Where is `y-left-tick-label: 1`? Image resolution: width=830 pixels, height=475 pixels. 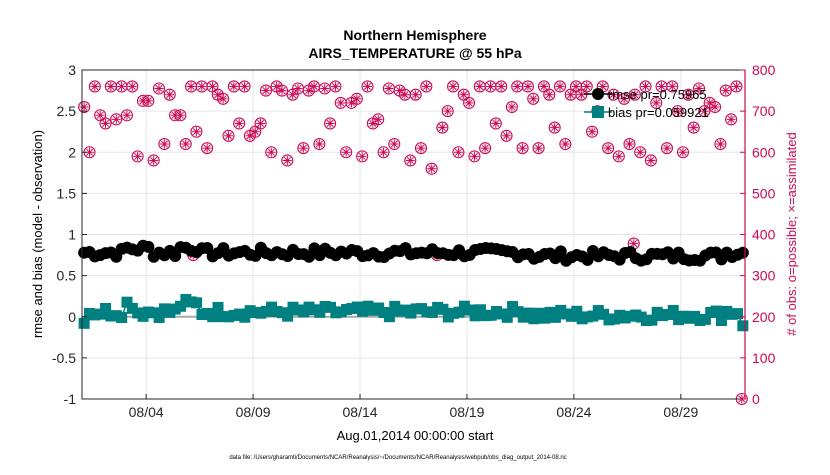
y-left-tick-label: 1 is located at coordinates (72, 235).